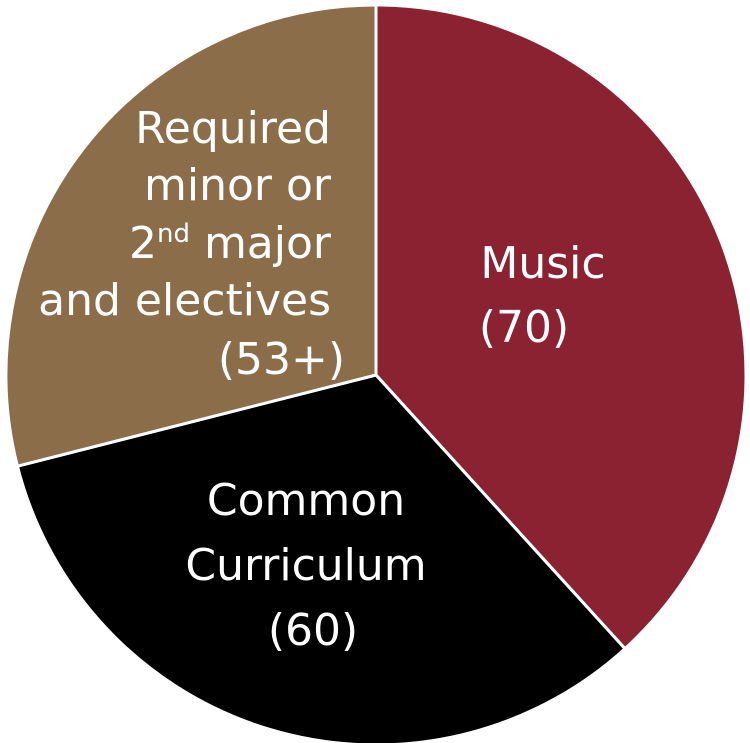  Describe the element at coordinates (233, 128) in the screenshot. I see `slice-label-required-line1: Required` at that location.